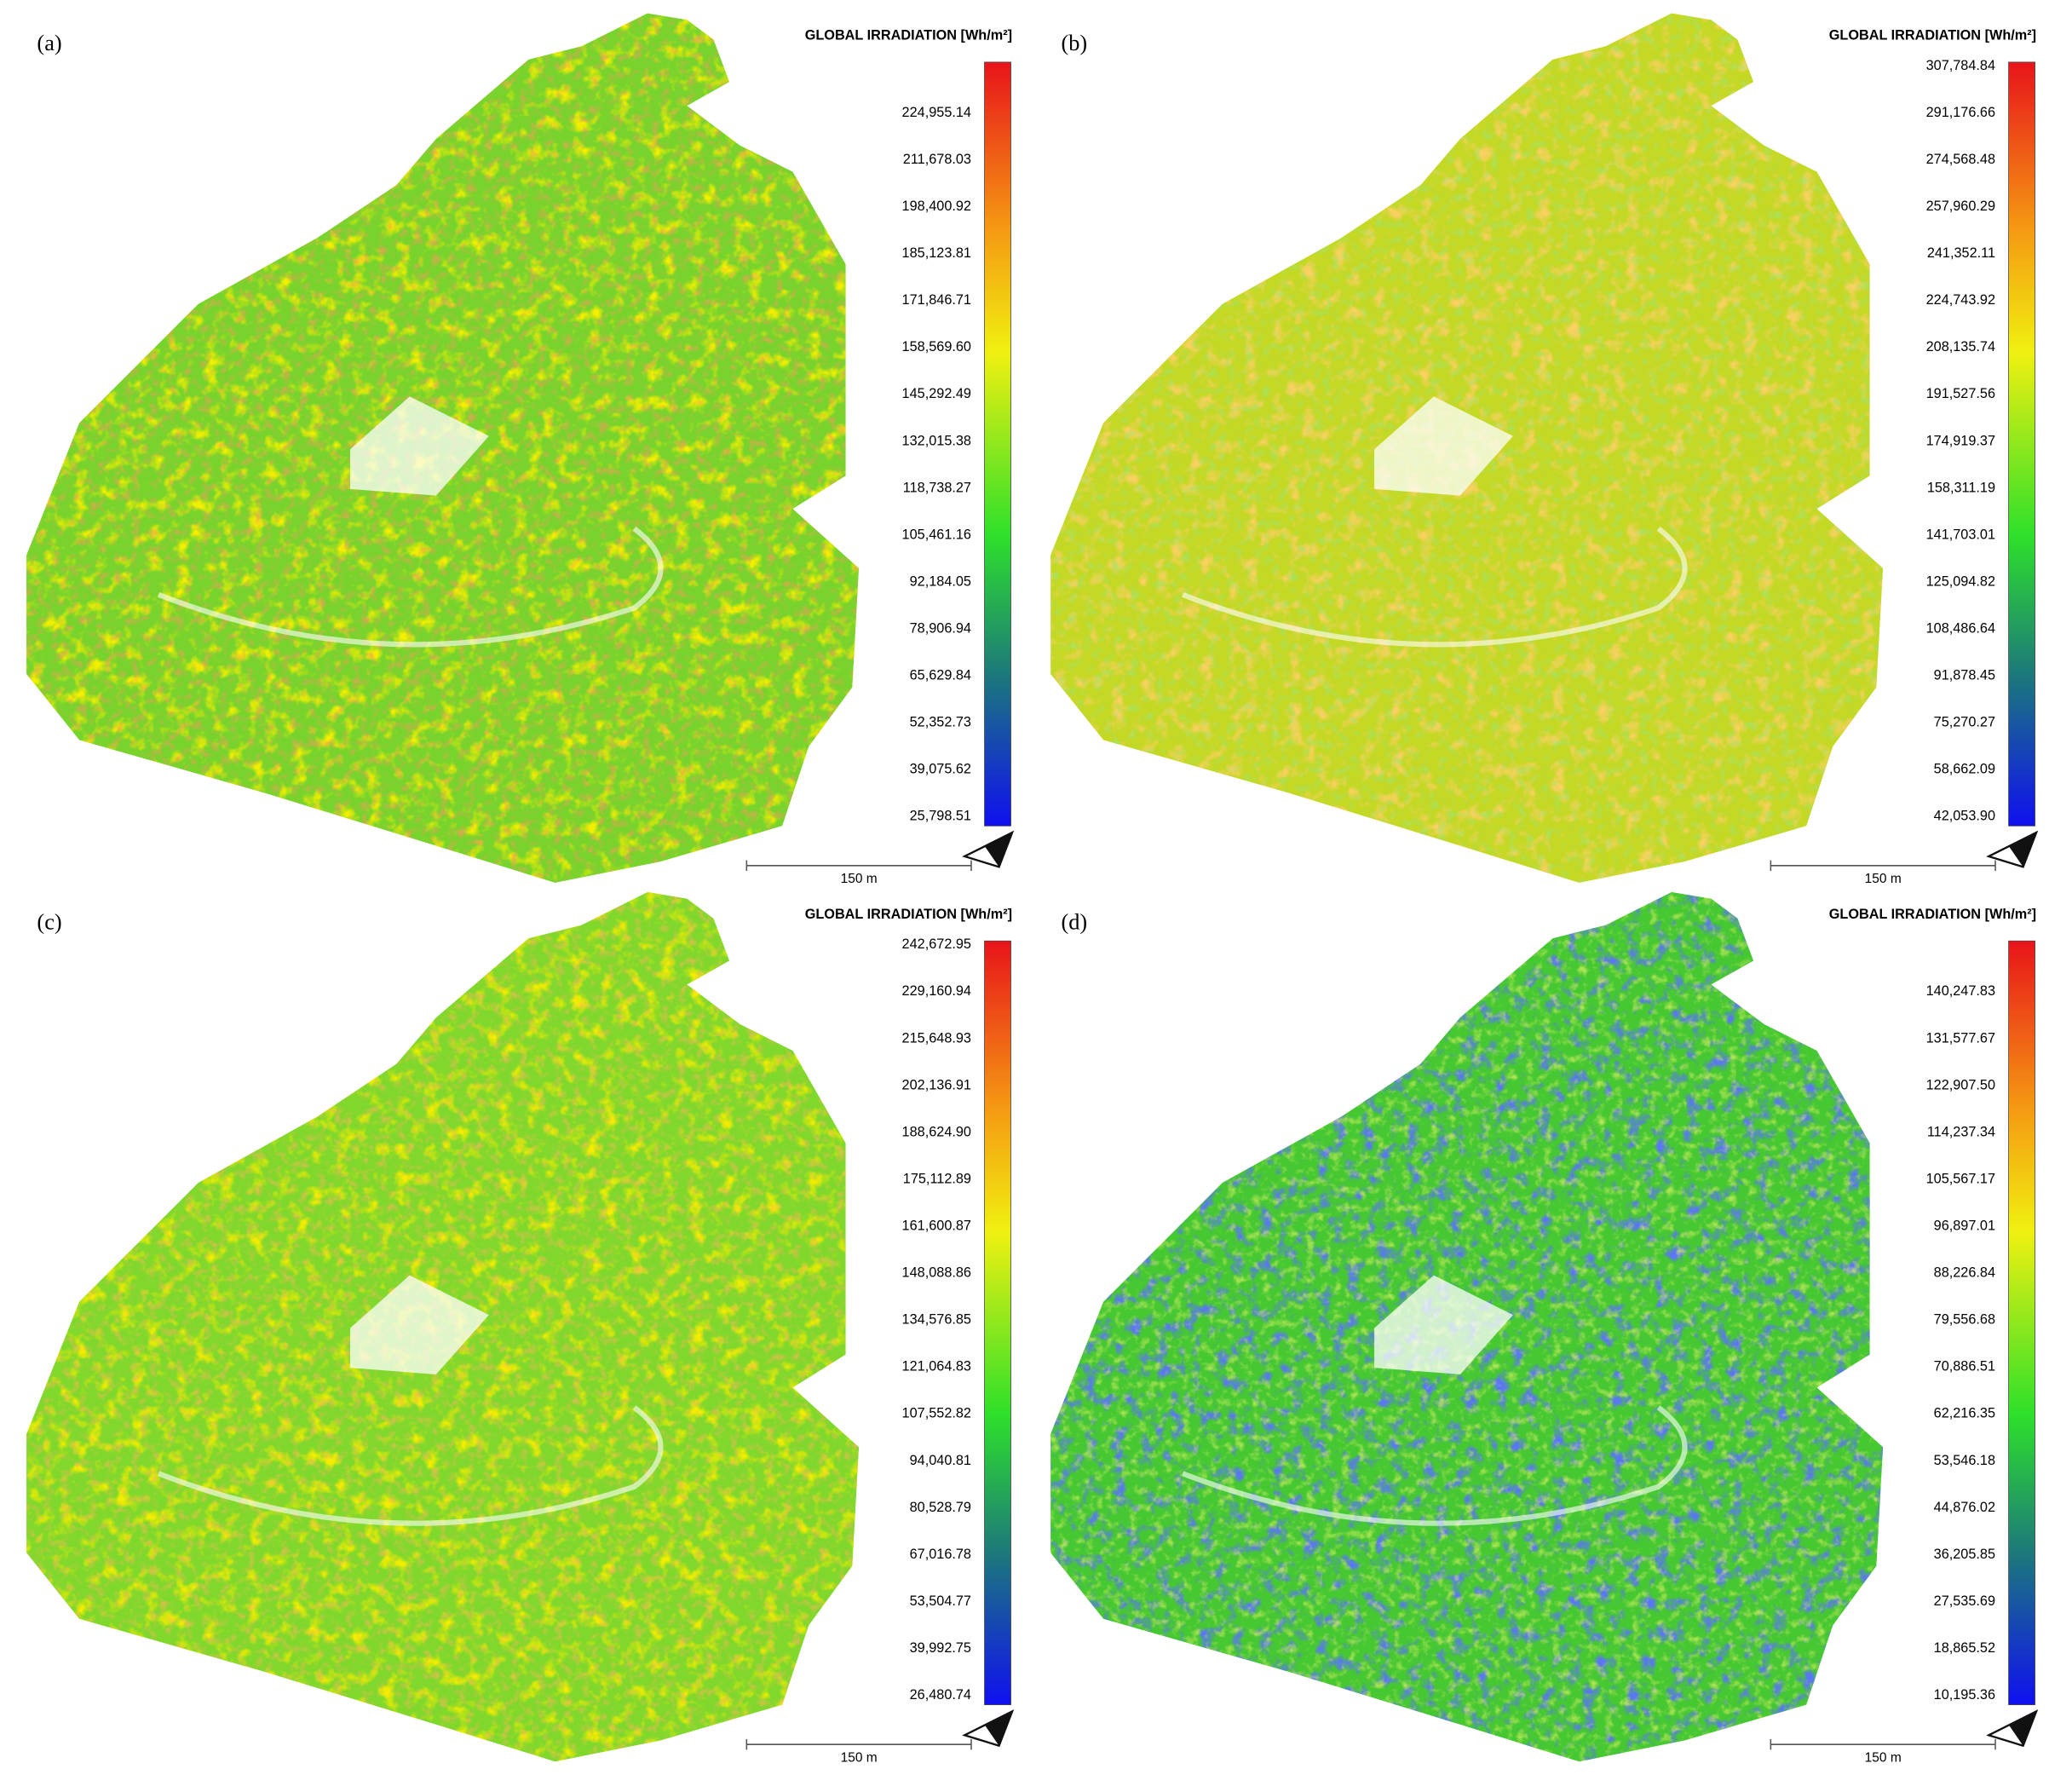  Describe the element at coordinates (1965, 1460) in the screenshot. I see `legend-label: 53,546.18` at that location.